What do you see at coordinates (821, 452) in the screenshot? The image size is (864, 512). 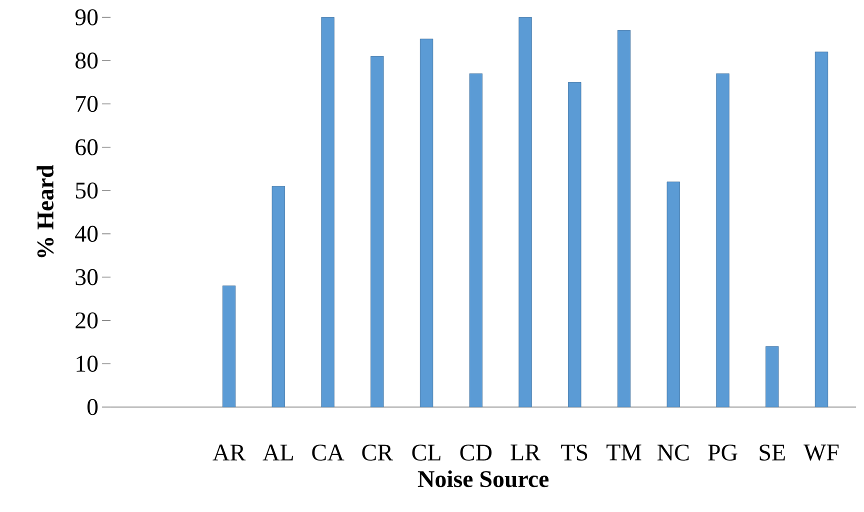 I see `x-tick-label: WF` at bounding box center [821, 452].